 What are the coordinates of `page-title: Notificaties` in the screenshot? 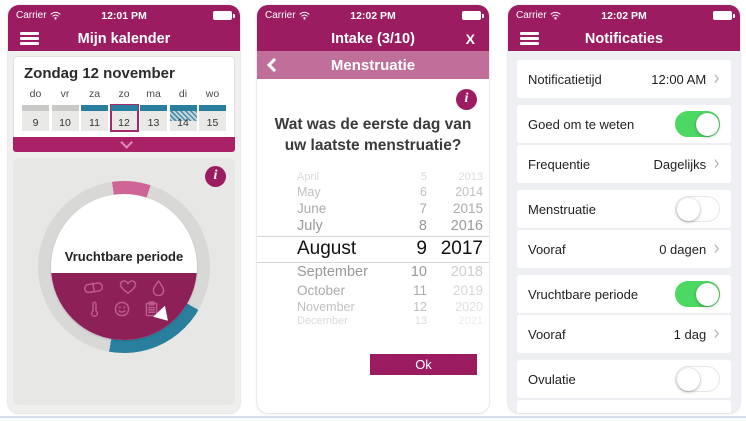 It's located at (624, 38).